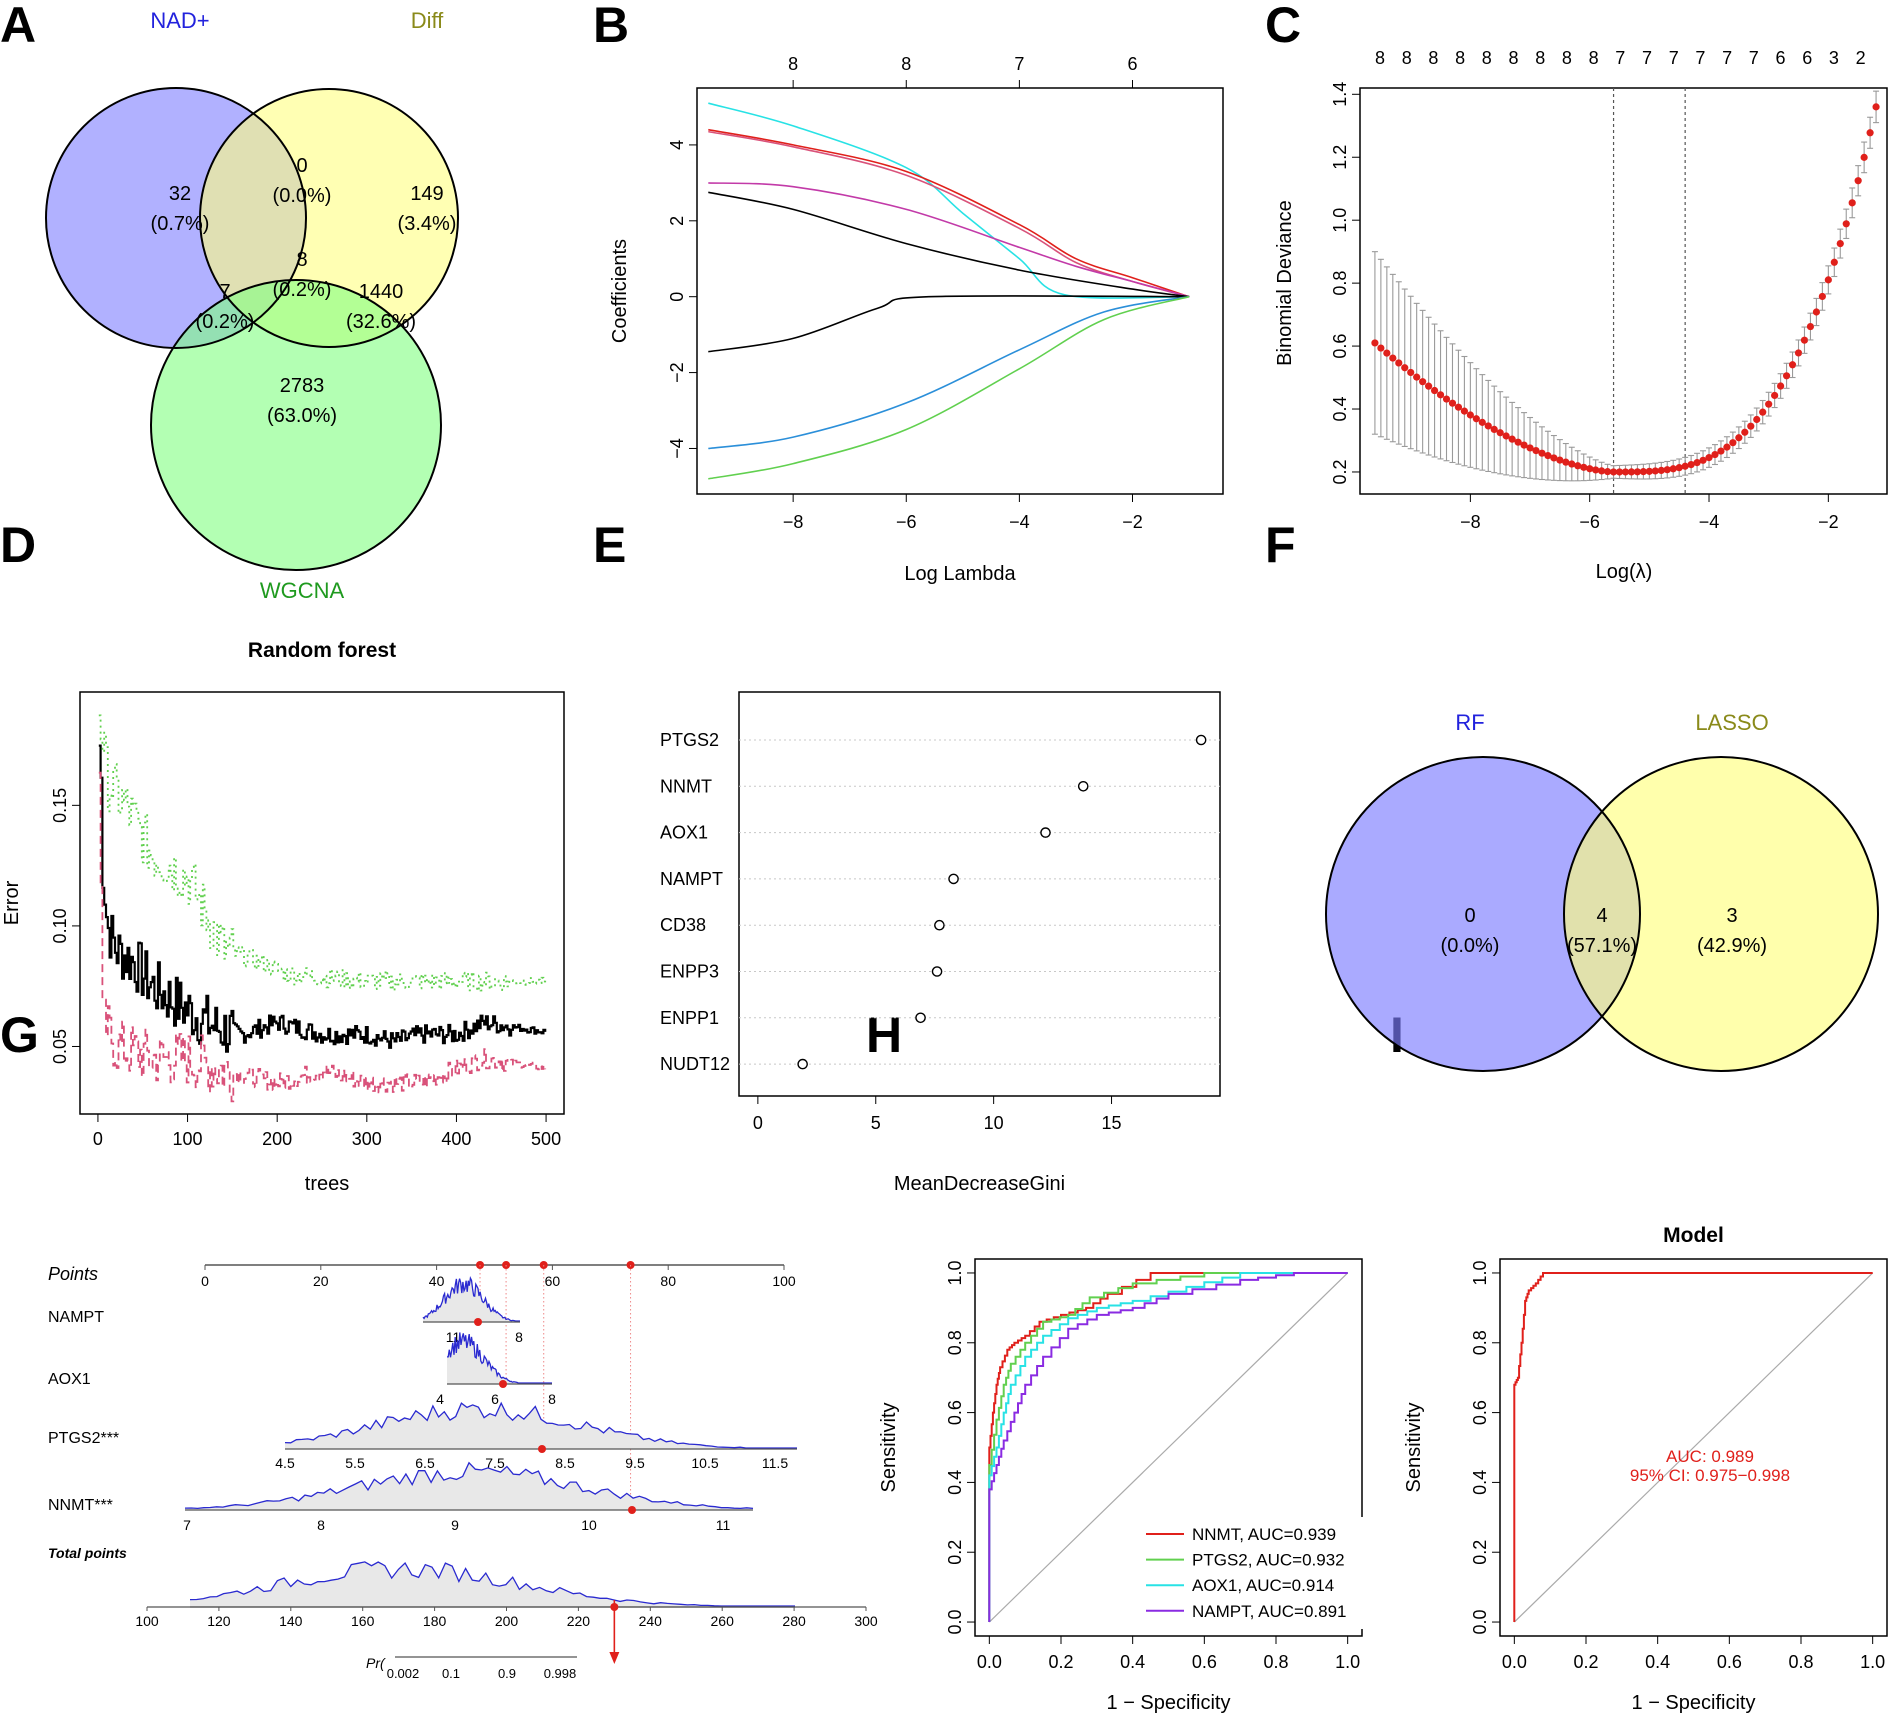 Image resolution: width=1889 pixels, height=1713 pixels. What do you see at coordinates (1045, 832) in the screenshot?
I see `importance-point` at bounding box center [1045, 832].